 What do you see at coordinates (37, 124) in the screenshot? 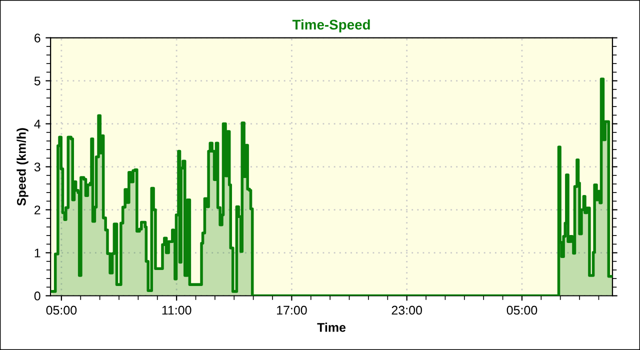
I see `y-tick-label: 4` at bounding box center [37, 124].